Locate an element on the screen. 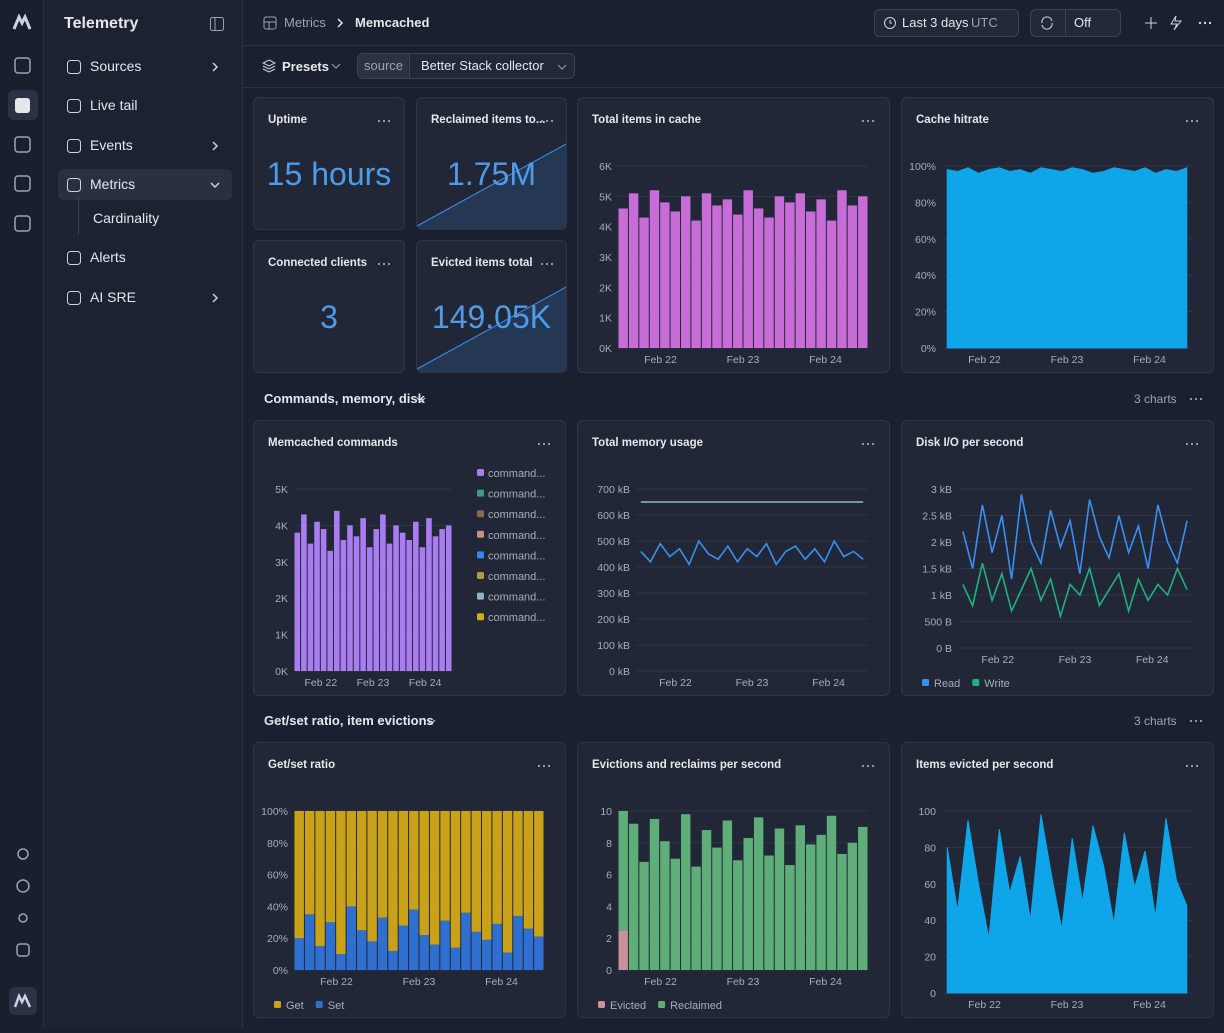 The image size is (1224, 1033). nav-item: Events is located at coordinates (145, 145).